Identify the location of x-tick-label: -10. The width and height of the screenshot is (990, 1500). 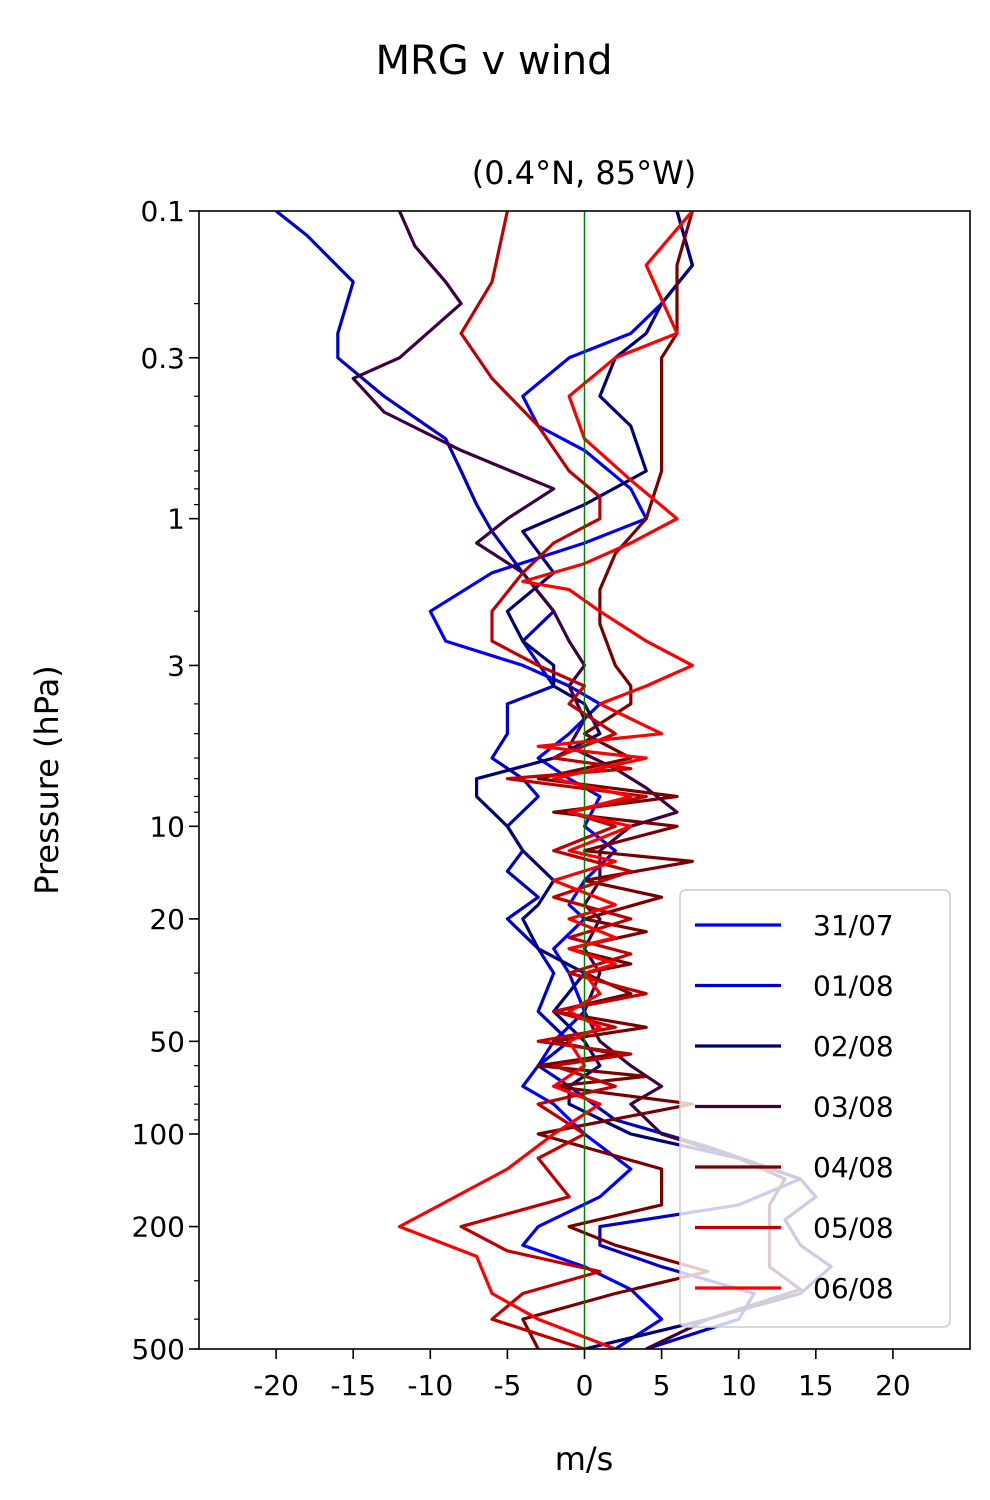
(430, 1385).